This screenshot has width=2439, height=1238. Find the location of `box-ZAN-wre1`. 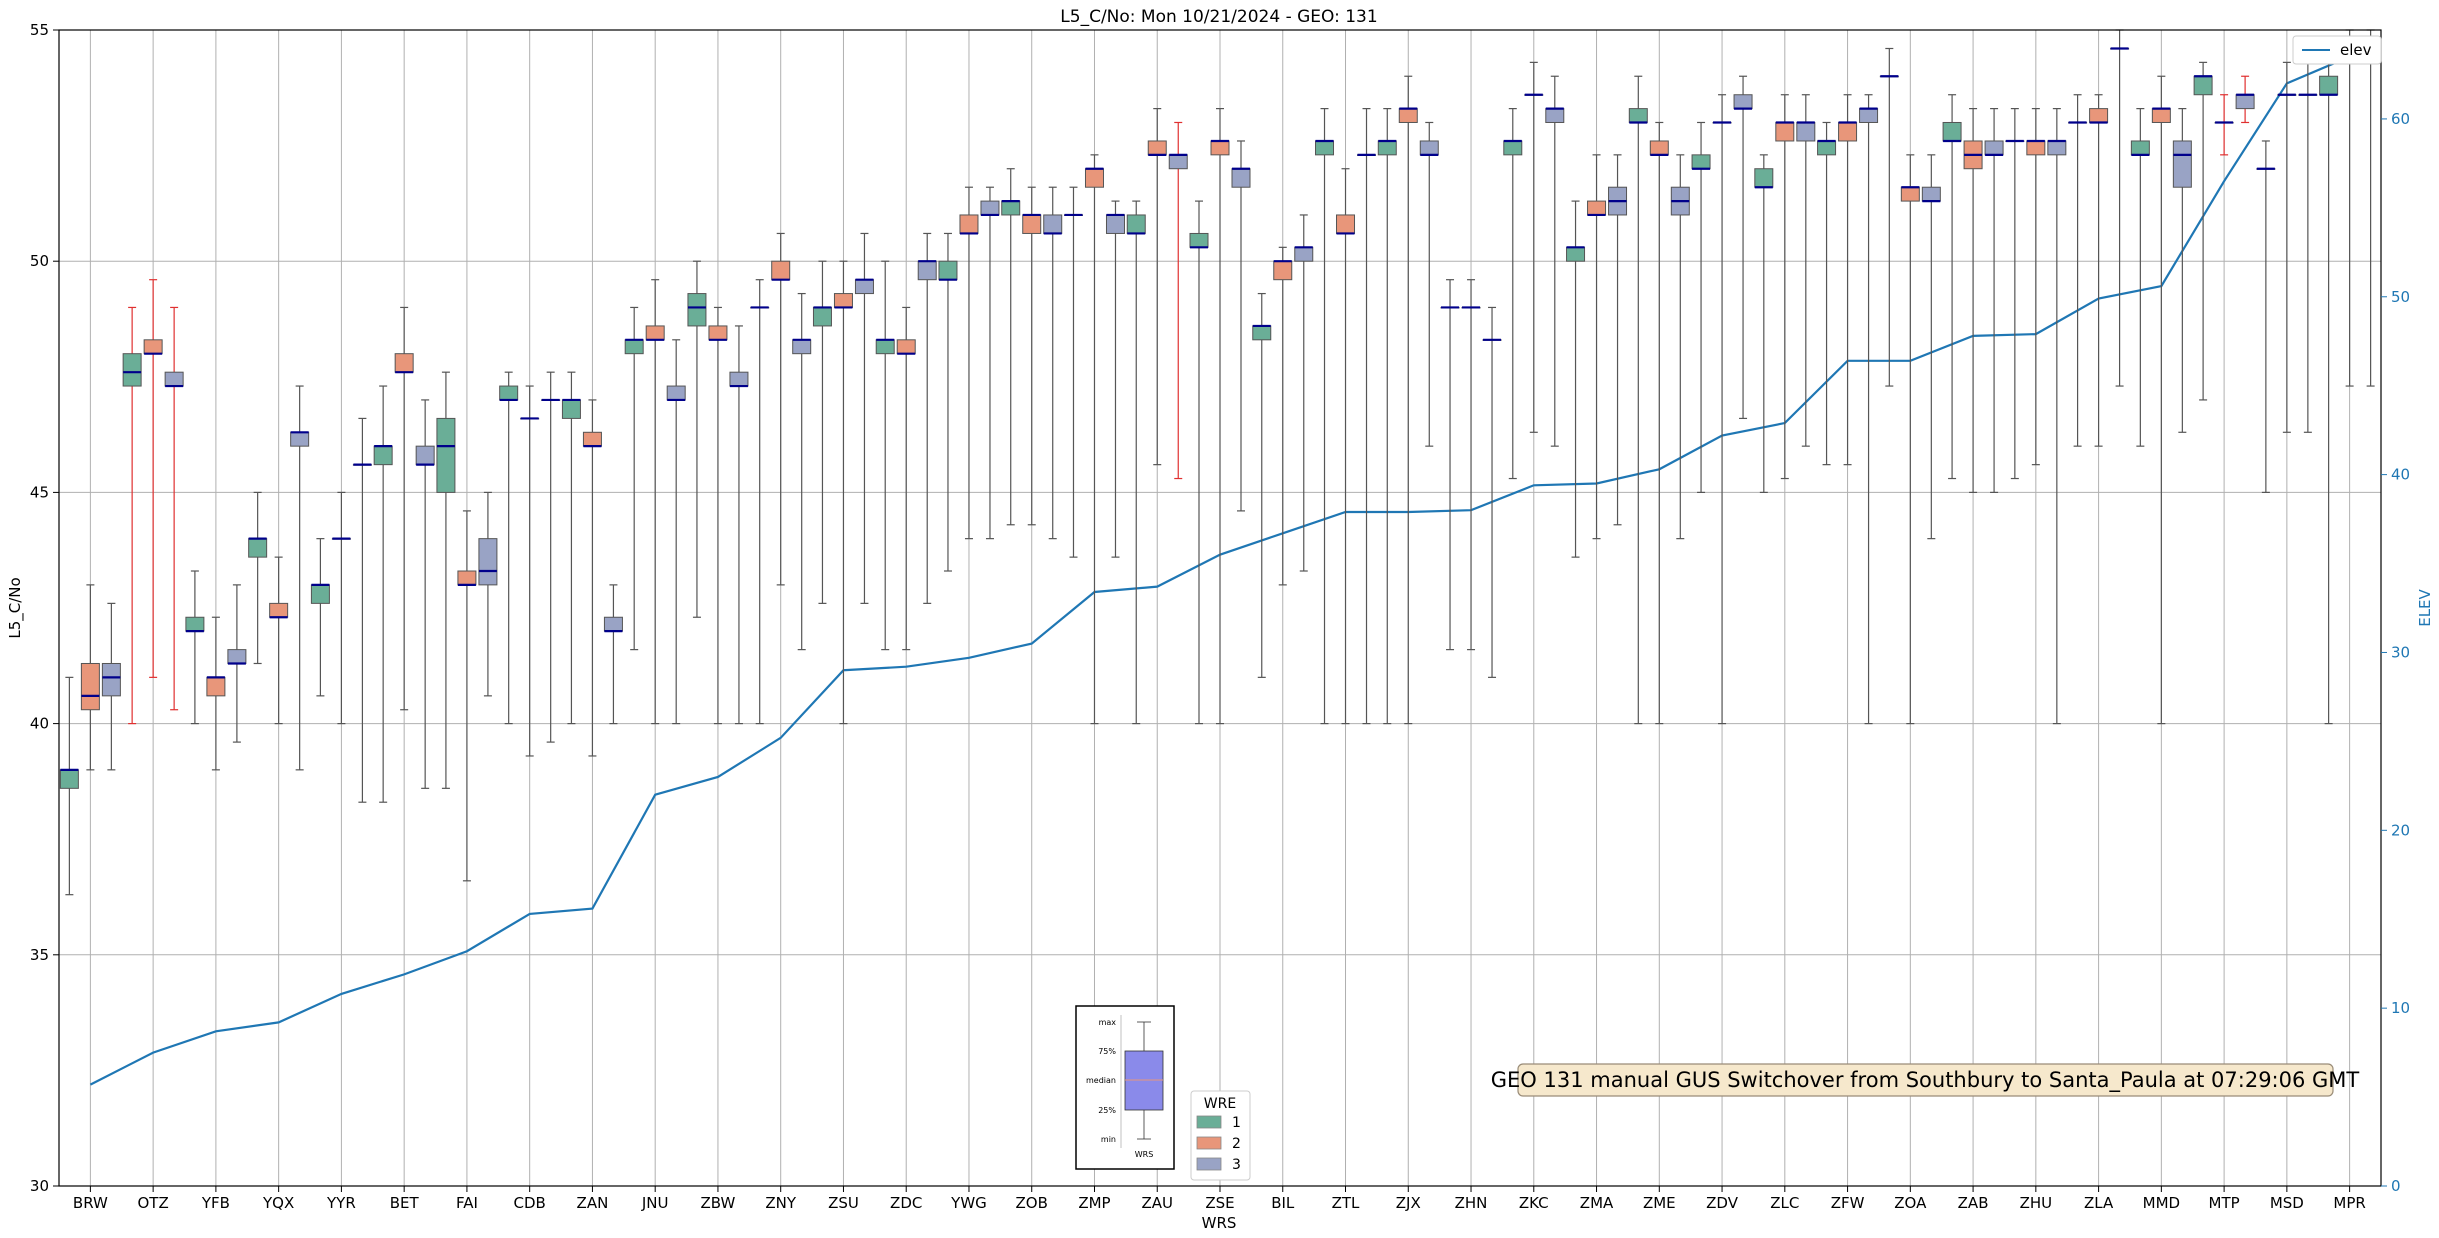

box-ZAN-wre1 is located at coordinates (571, 548).